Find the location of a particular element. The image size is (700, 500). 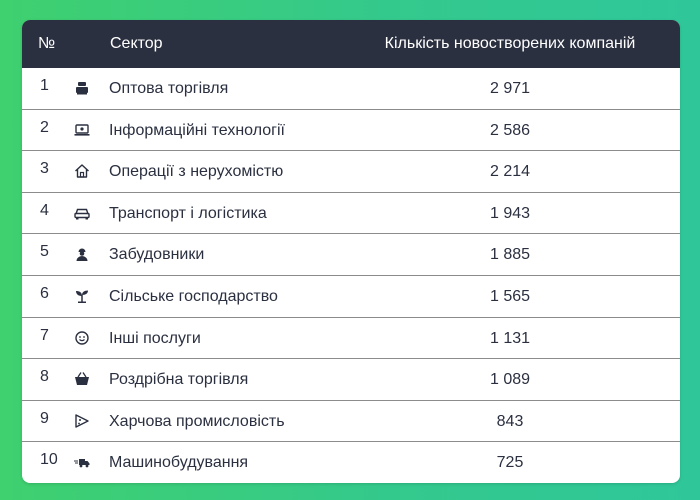

row-num: 3 is located at coordinates (44, 169).